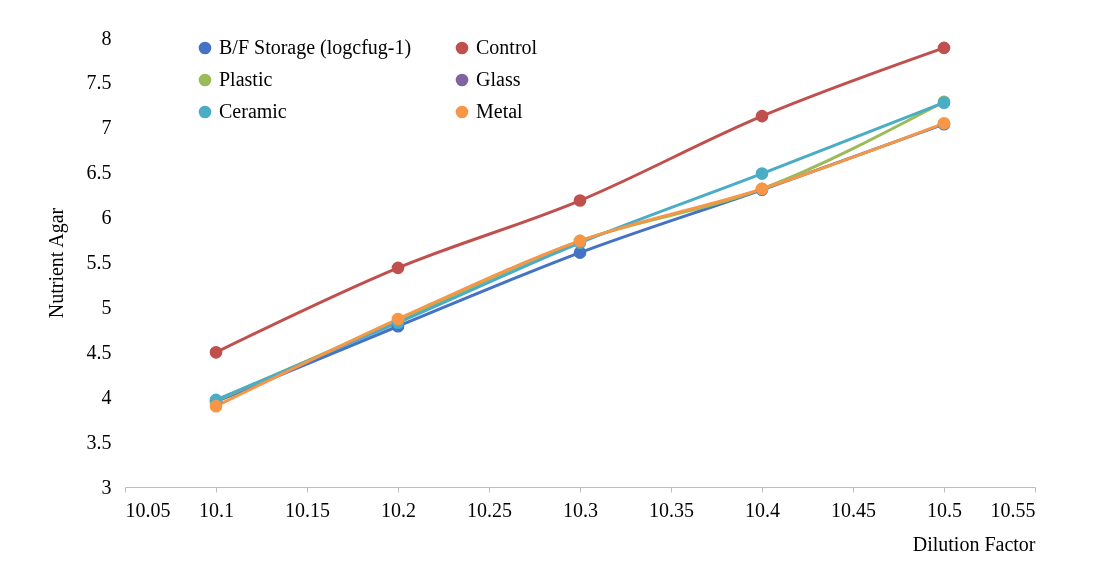 The width and height of the screenshot is (1112, 571). I want to click on y-tick-label: 4.5, so click(99, 351).